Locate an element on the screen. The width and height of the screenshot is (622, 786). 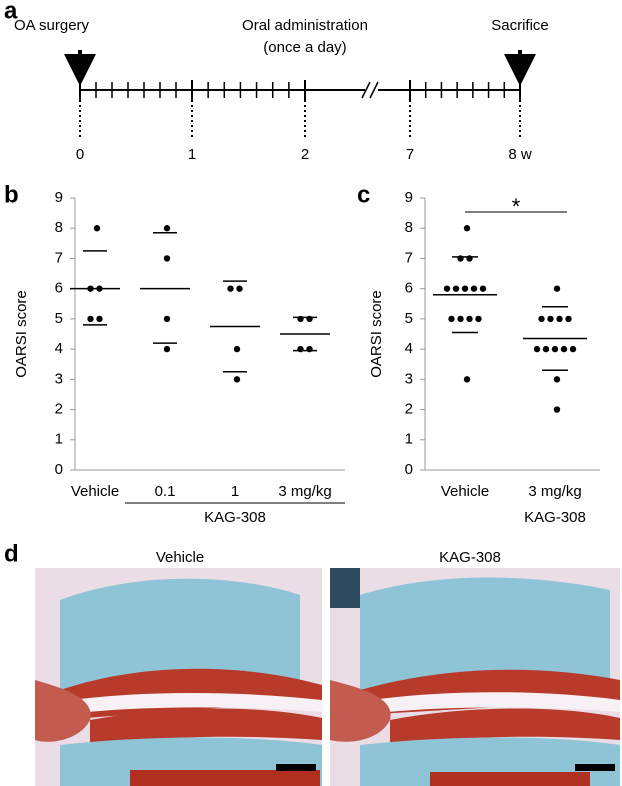
image-title: Vehicle is located at coordinates (180, 557).